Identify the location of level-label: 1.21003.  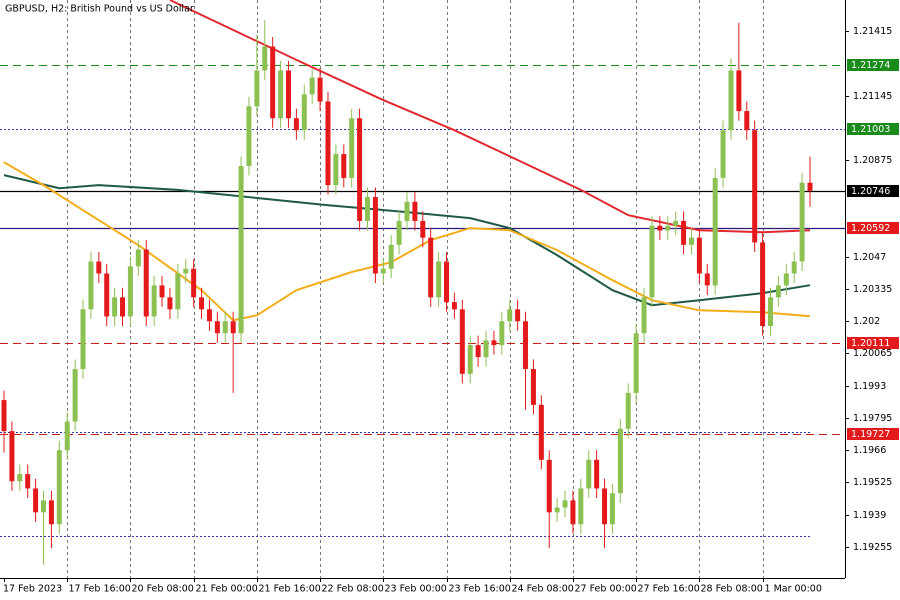
(870, 129).